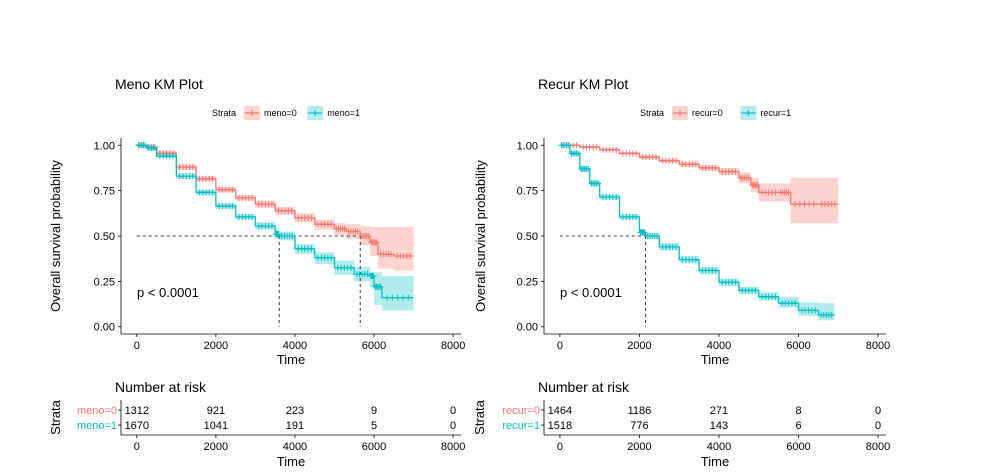  I want to click on legend-label: meno=0, so click(280, 113).